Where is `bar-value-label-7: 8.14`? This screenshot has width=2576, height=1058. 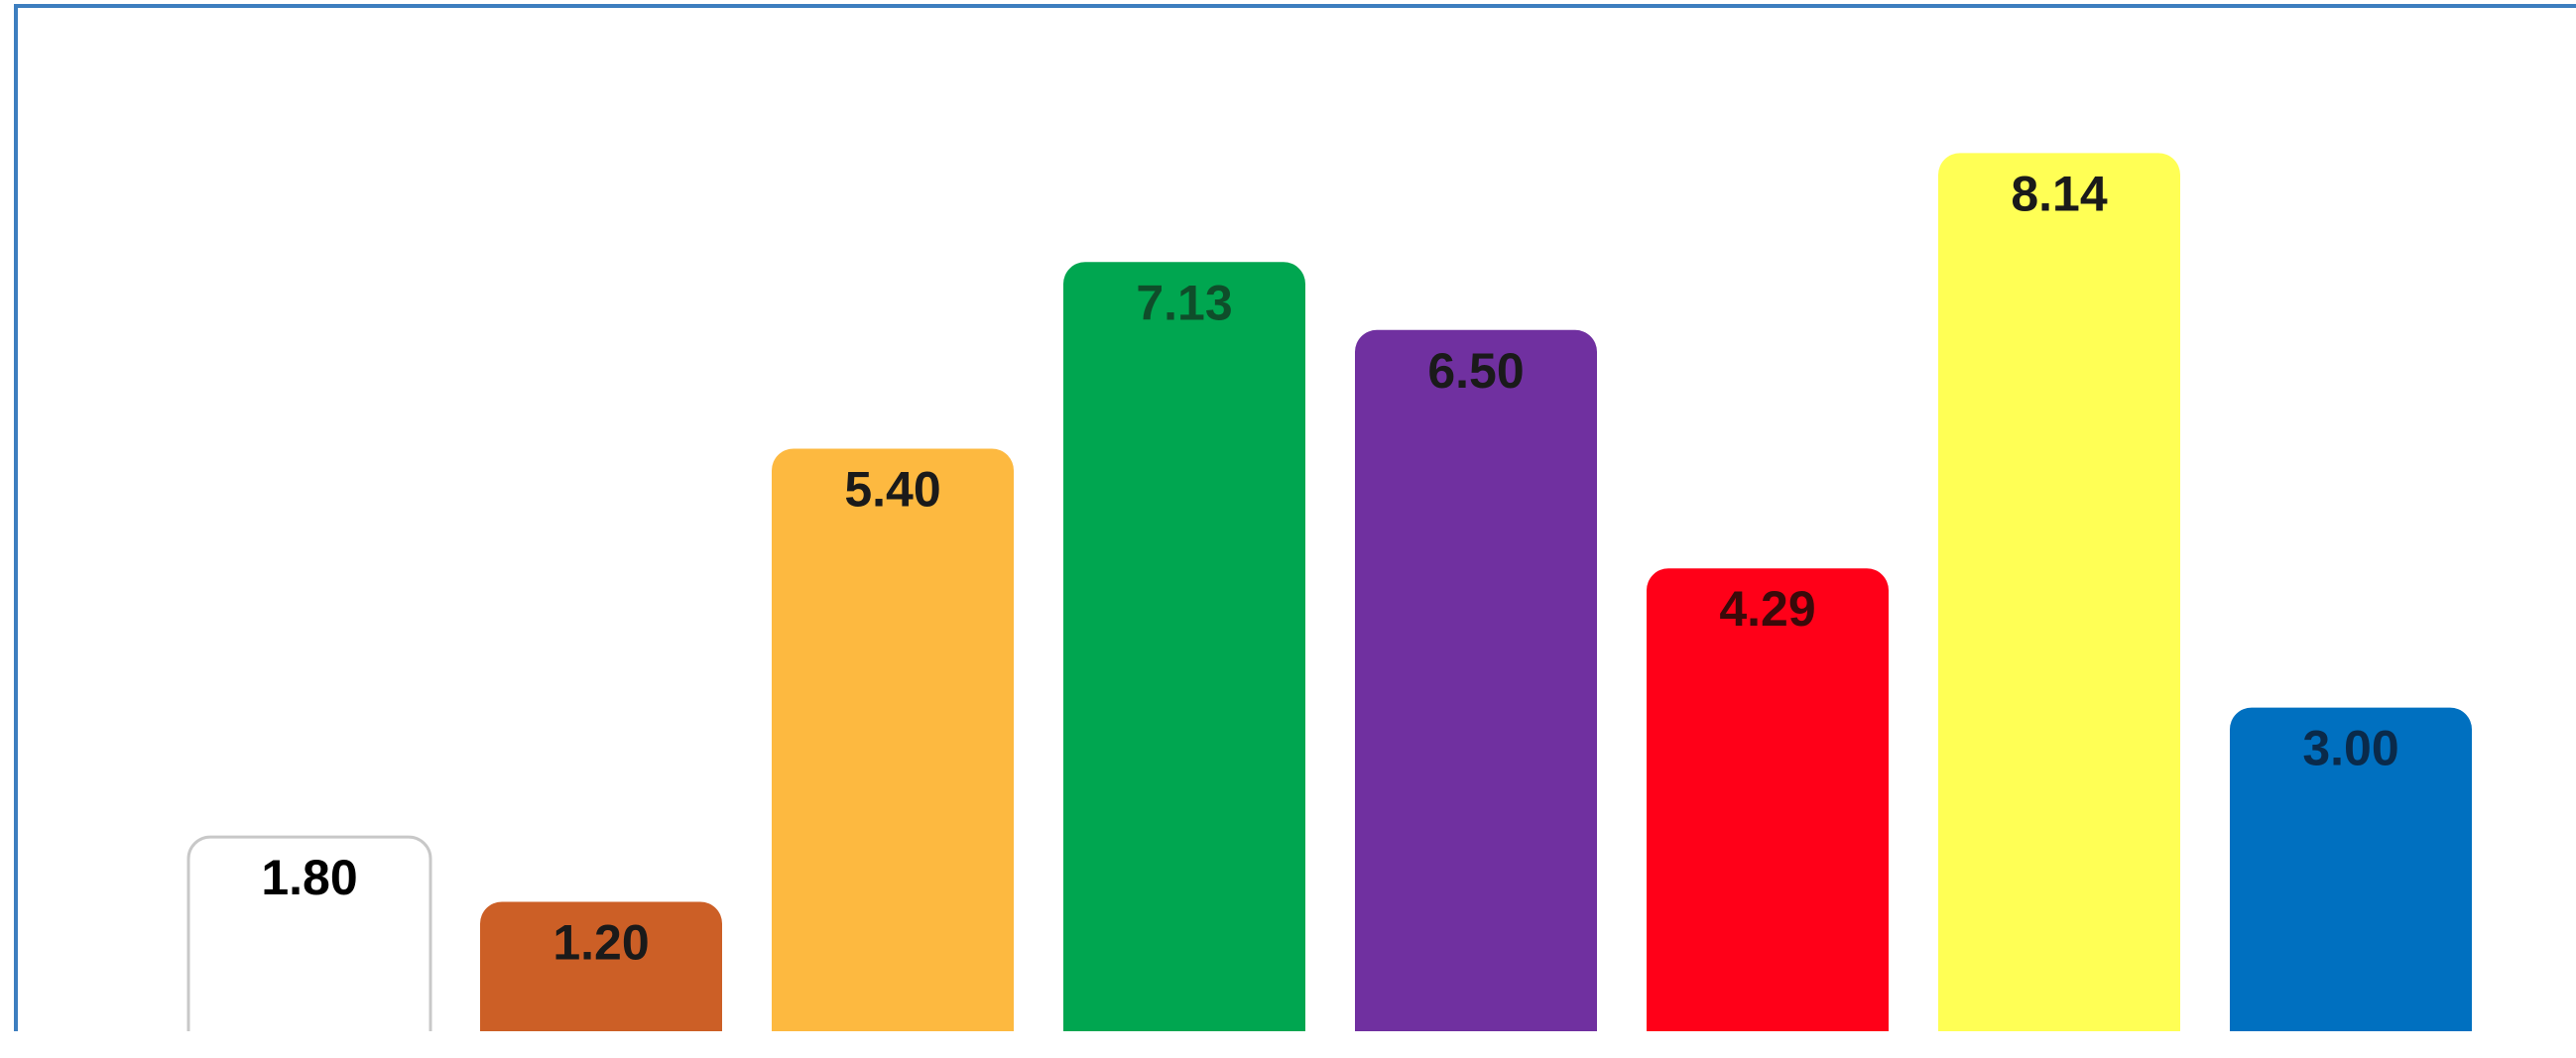
bar-value-label-7: 8.14 is located at coordinates (2059, 193).